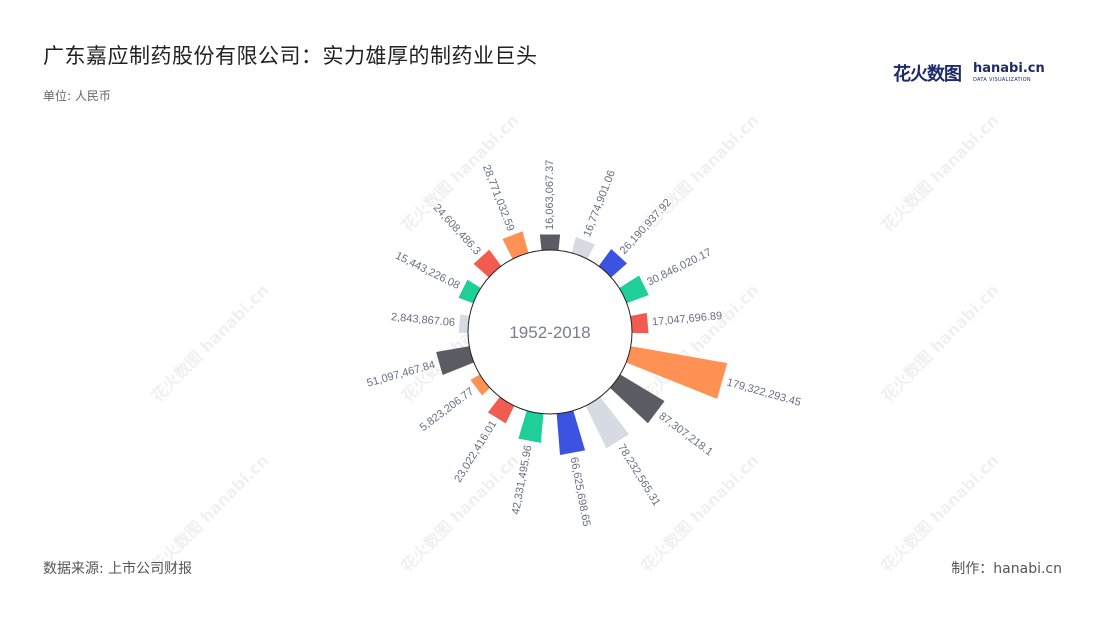  Describe the element at coordinates (498, 198) in the screenshot. I see `bar-label-17: 28,771,032.59` at that location.